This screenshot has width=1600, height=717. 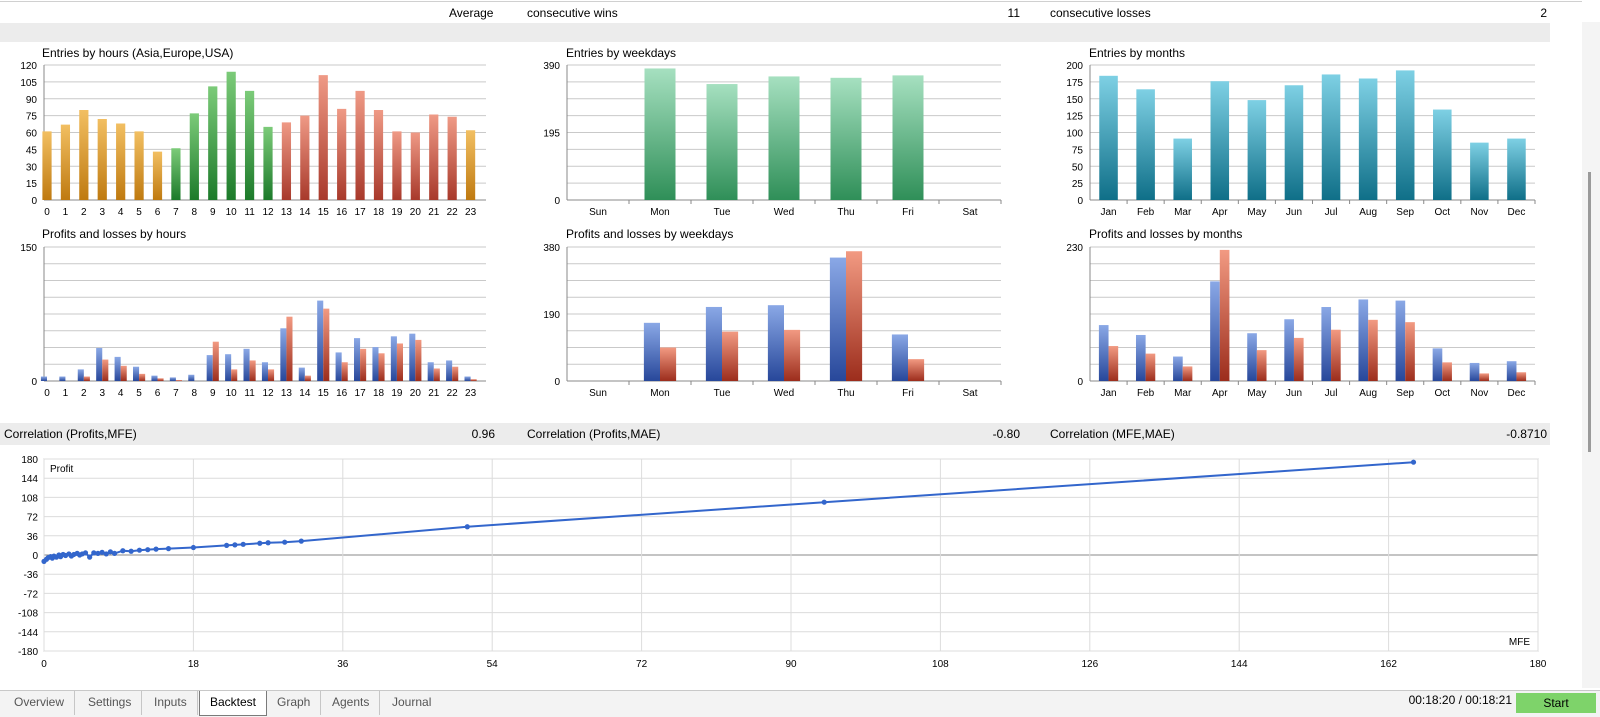 I want to click on x-tick-label: 22, so click(x=453, y=212).